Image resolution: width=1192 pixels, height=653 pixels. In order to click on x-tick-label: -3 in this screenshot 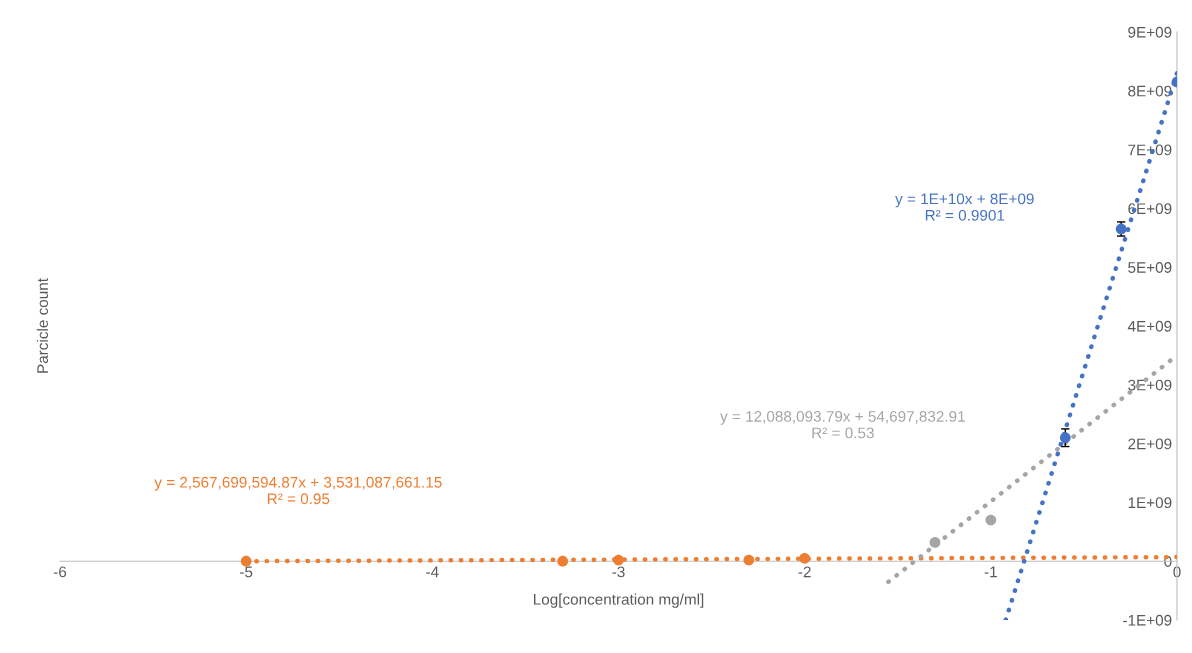, I will do `click(618, 572)`.